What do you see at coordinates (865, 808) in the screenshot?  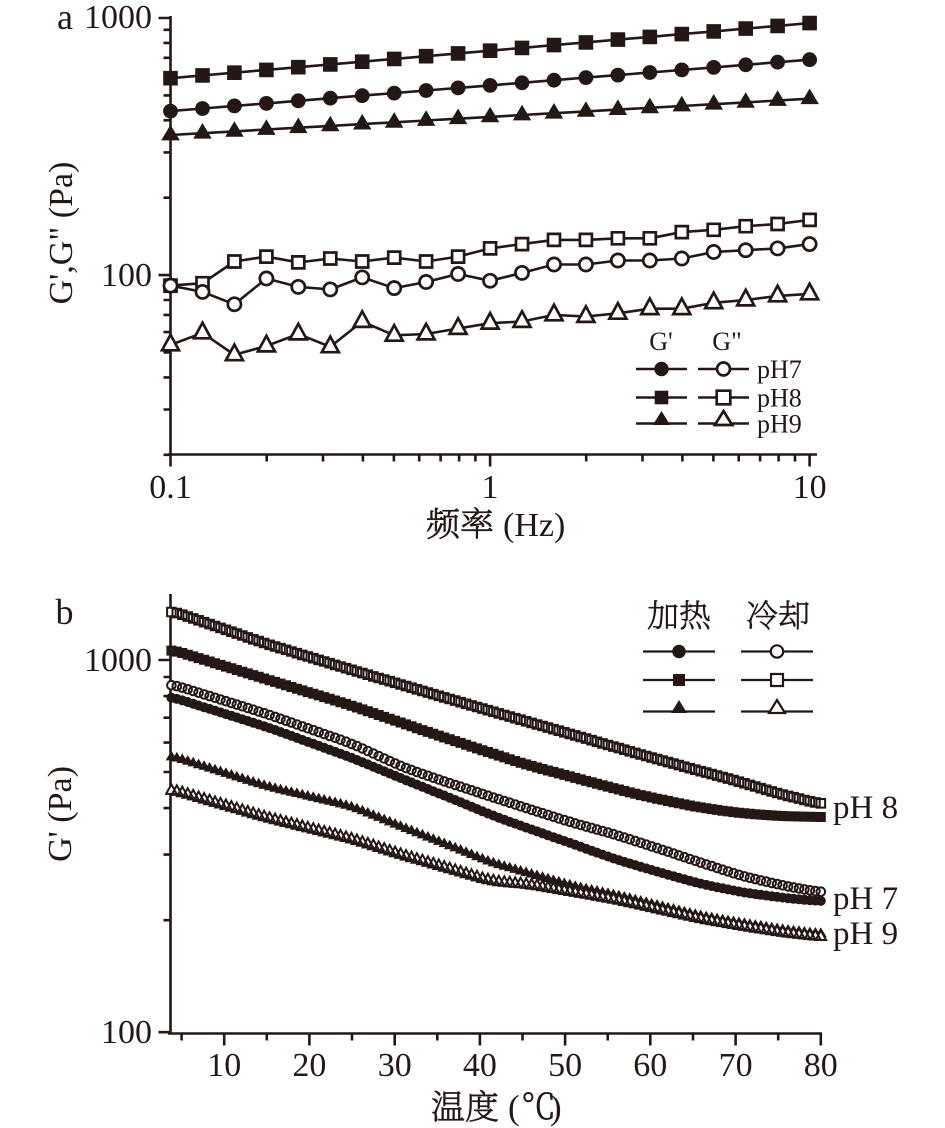 I see `svg-text: pH 8` at bounding box center [865, 808].